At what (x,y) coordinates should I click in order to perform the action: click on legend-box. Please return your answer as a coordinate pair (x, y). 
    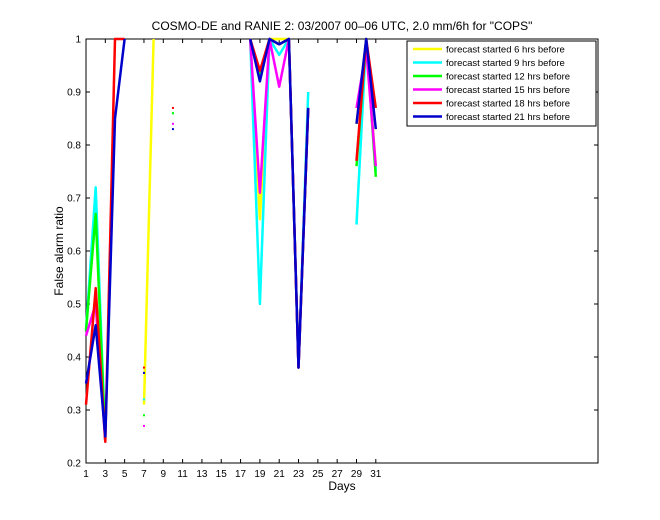
    Looking at the image, I should click on (501, 83).